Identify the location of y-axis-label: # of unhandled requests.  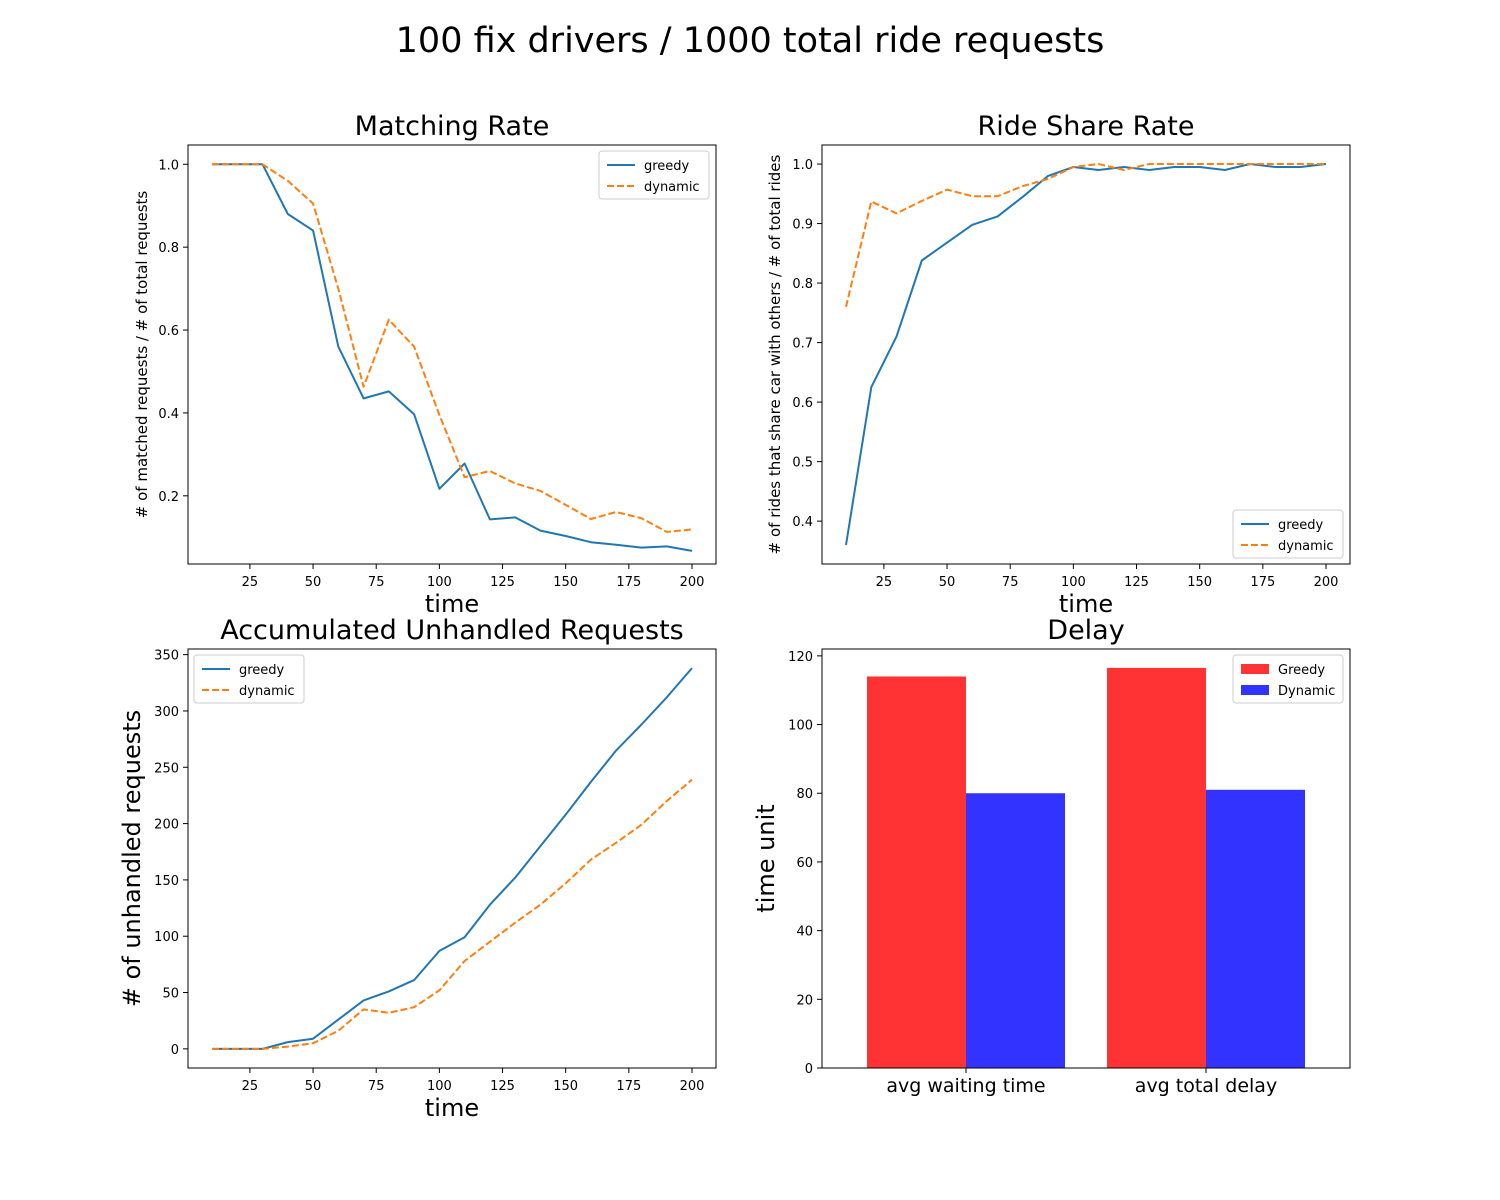
(132, 858).